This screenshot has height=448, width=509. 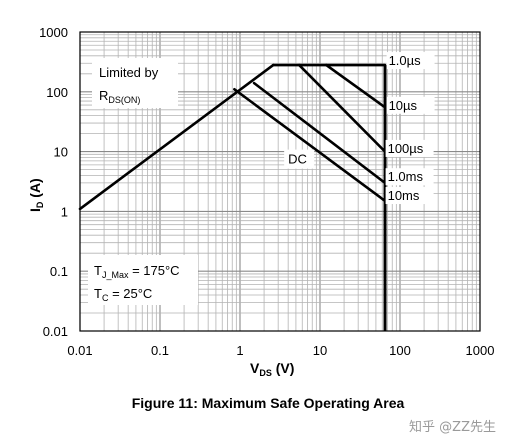 What do you see at coordinates (406, 176) in the screenshot?
I see `line-label-1-0ms: 1.0ms` at bounding box center [406, 176].